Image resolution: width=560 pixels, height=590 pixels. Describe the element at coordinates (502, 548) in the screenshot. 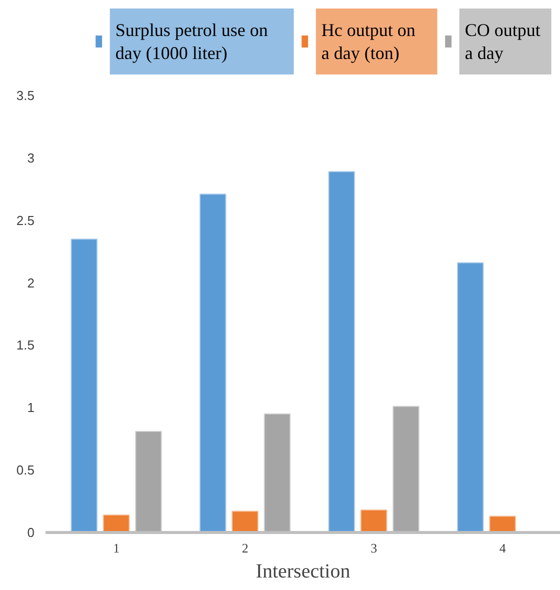

I see `x-tick-label: 4` at that location.